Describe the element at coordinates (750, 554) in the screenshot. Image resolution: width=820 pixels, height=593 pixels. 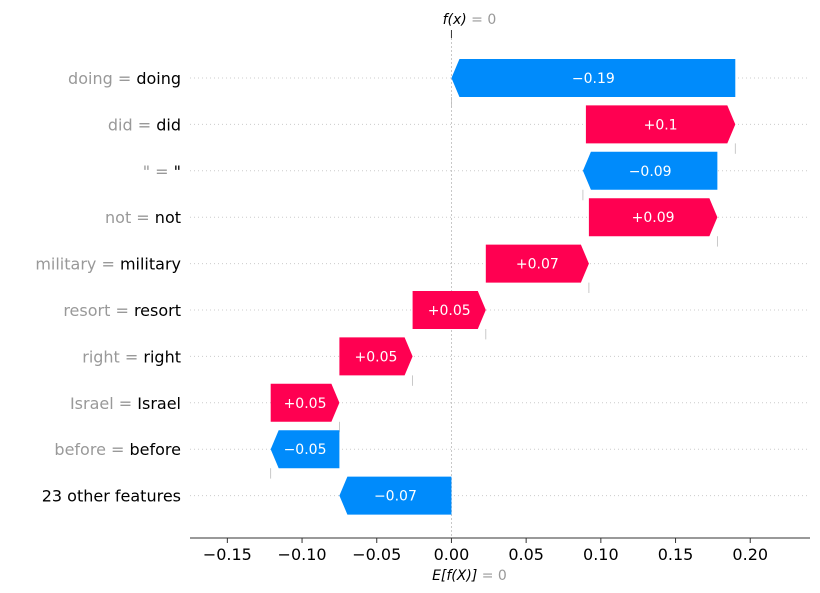
I see `x-tick-label: 0.20` at that location.